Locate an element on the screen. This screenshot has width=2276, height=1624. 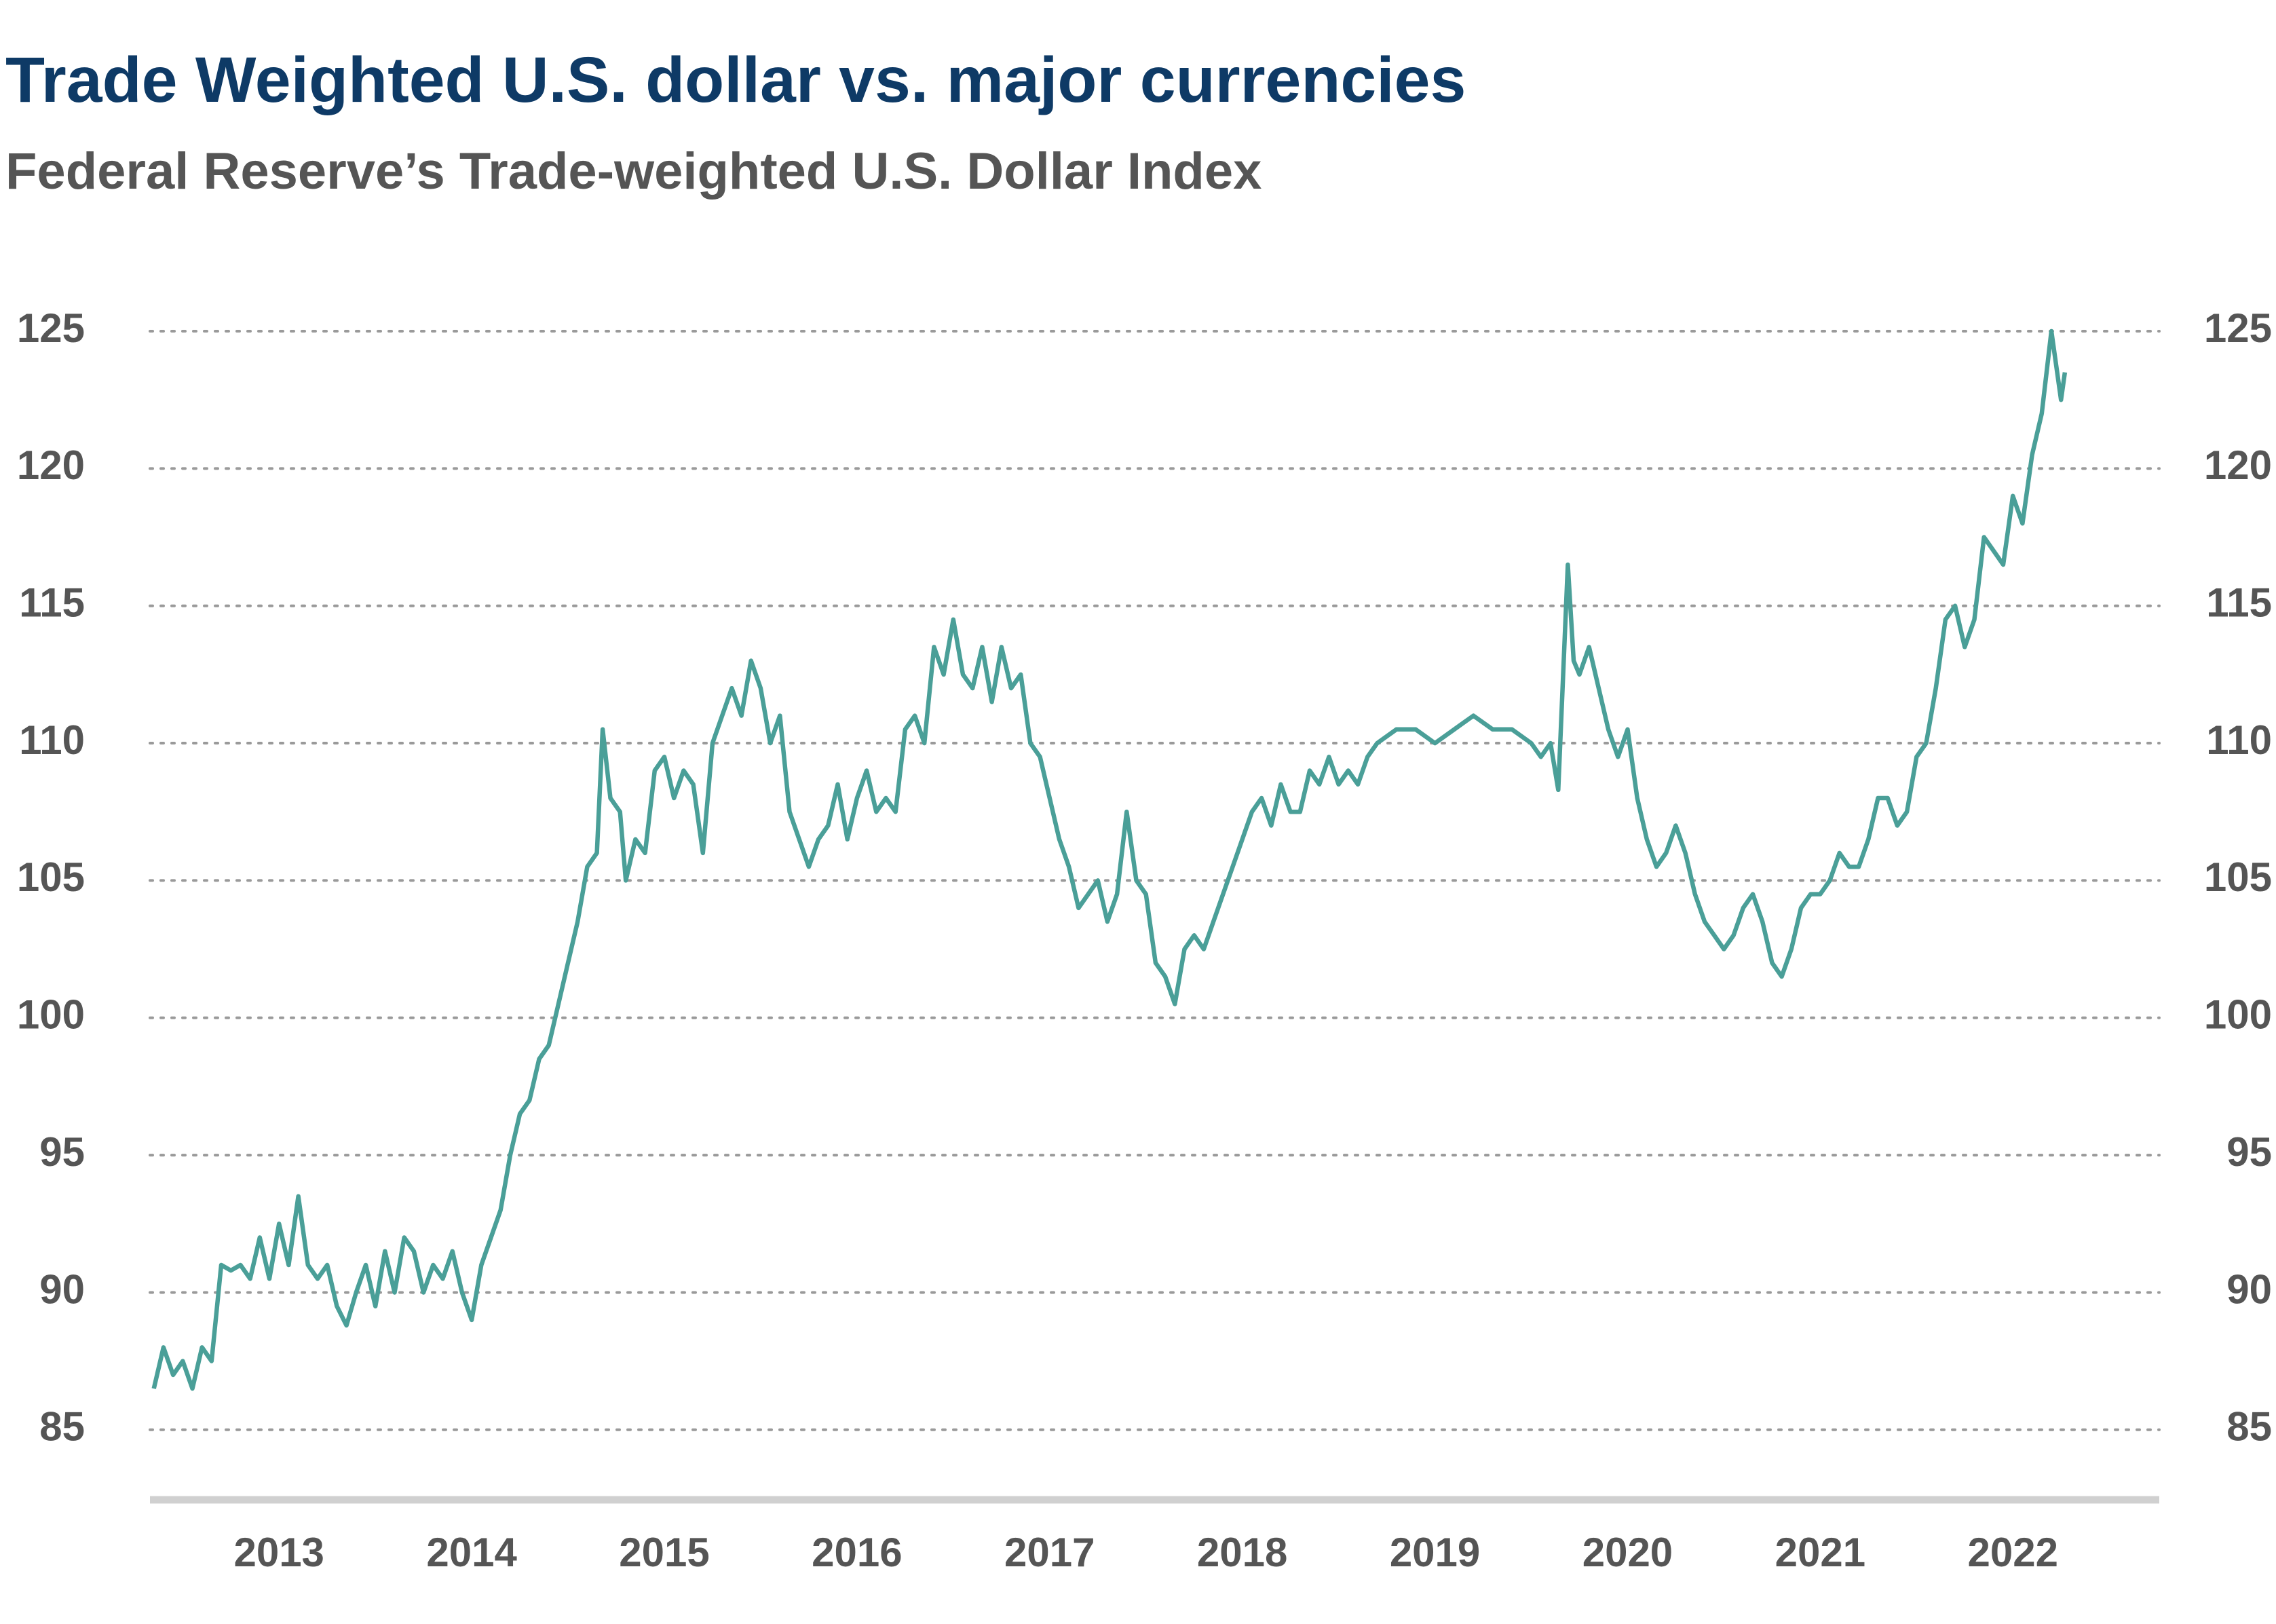
y-tick-label: 115 is located at coordinates (52, 603).